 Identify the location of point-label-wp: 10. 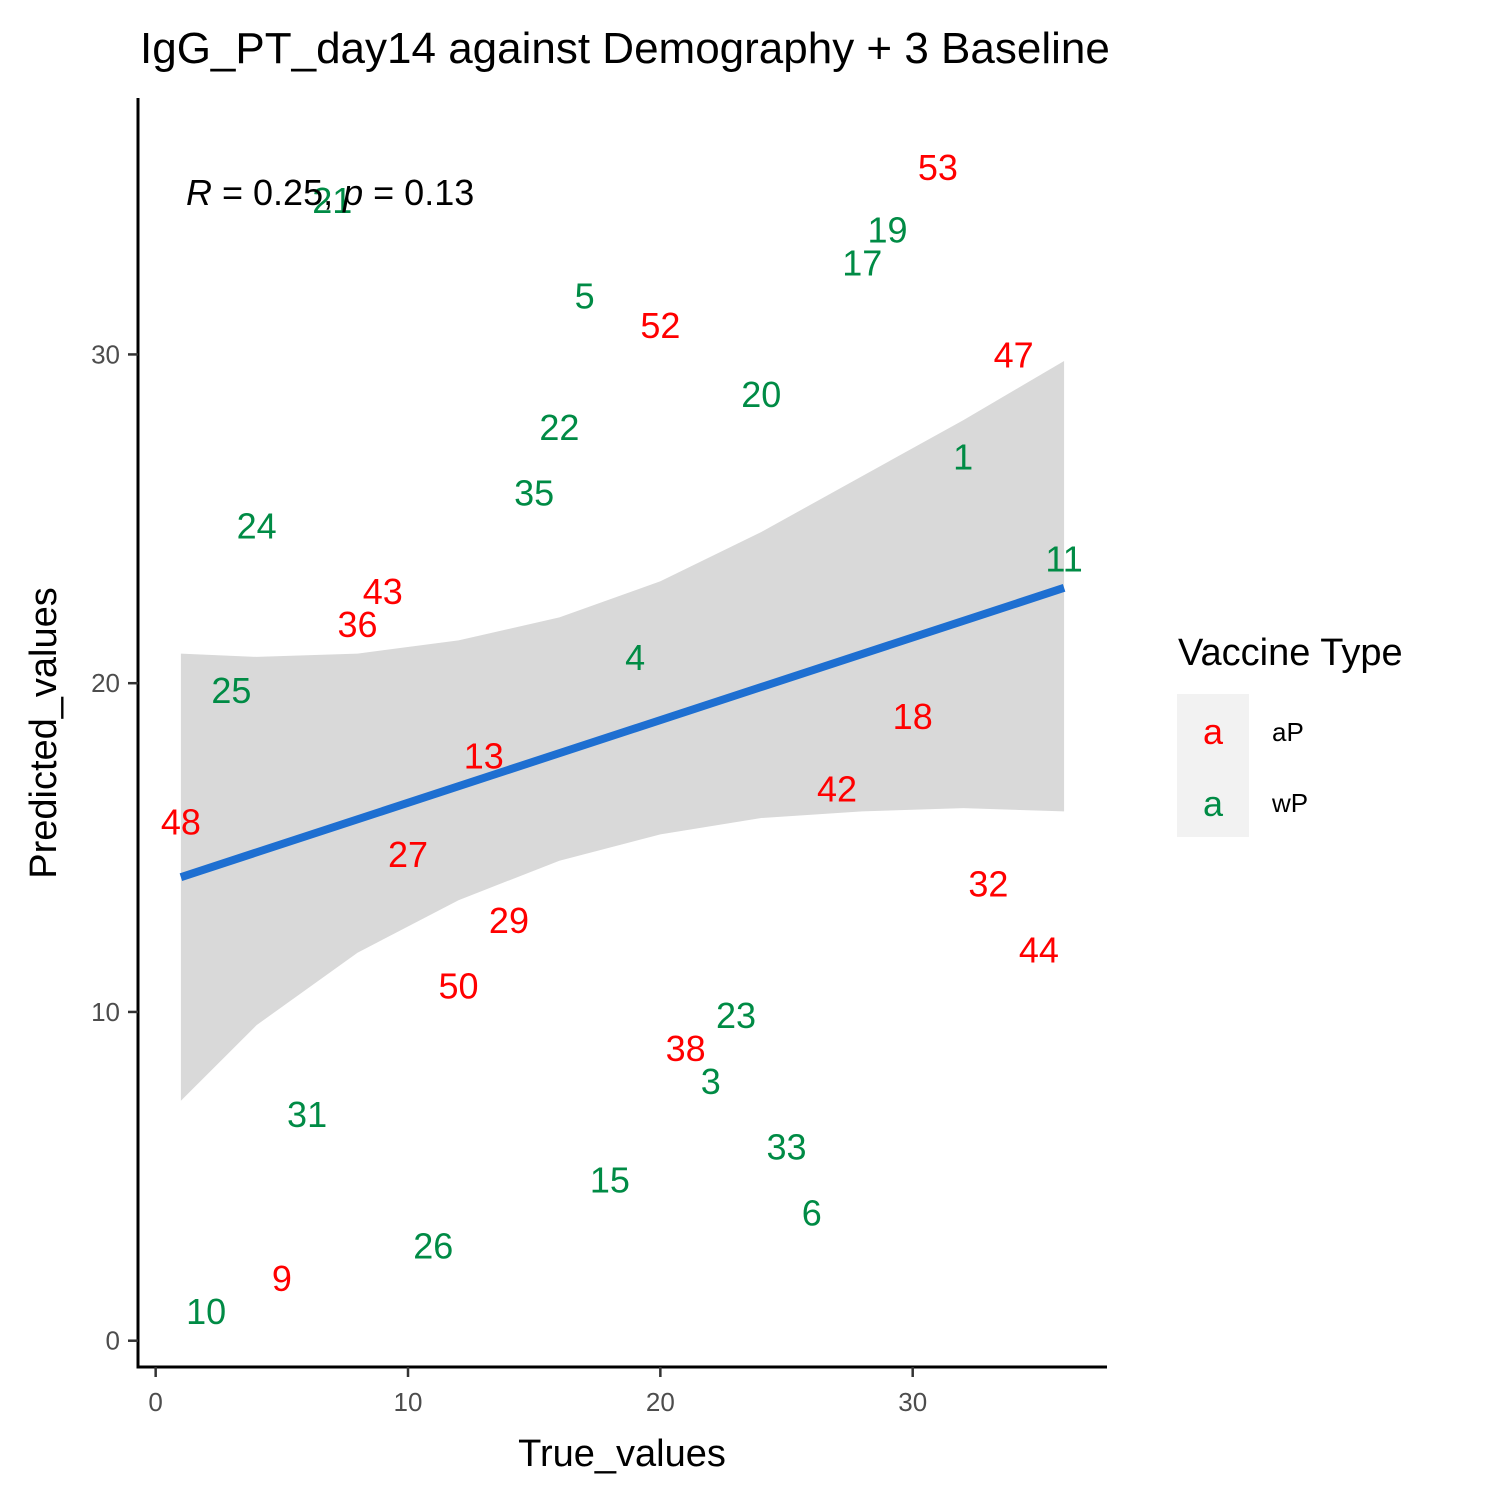
(206, 1311).